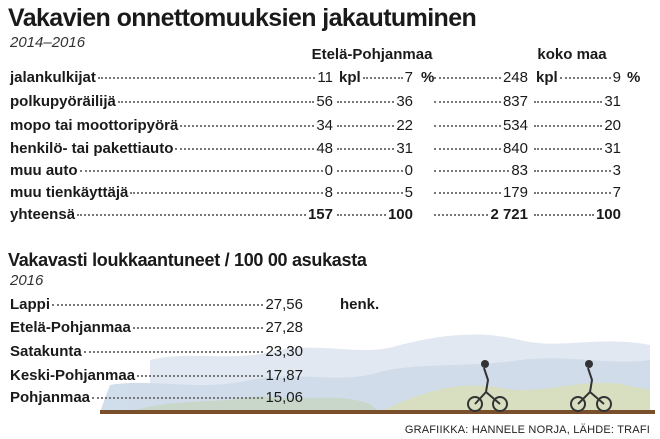  Describe the element at coordinates (92, 148) in the screenshot. I see `row-label: henkilö- tai pakettiauto` at that location.